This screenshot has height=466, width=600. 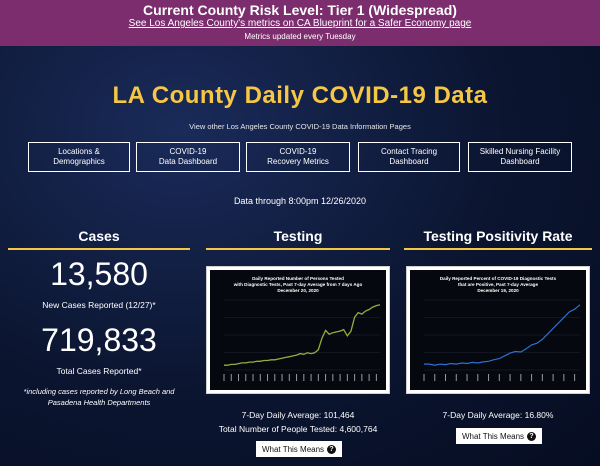 I want to click on total-cases-caption: Total Cases Reported*, so click(x=99, y=371).